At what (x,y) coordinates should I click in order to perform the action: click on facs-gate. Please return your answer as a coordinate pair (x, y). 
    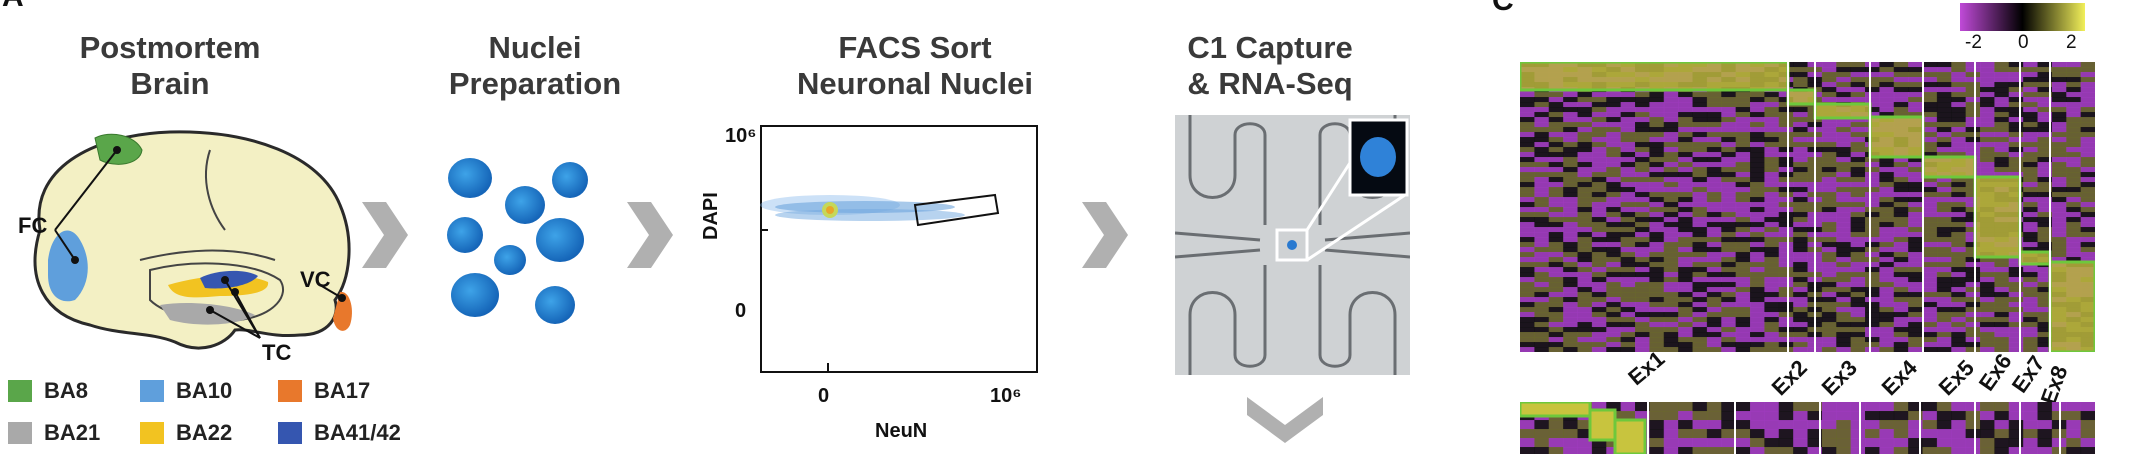
    Looking at the image, I should click on (956, 210).